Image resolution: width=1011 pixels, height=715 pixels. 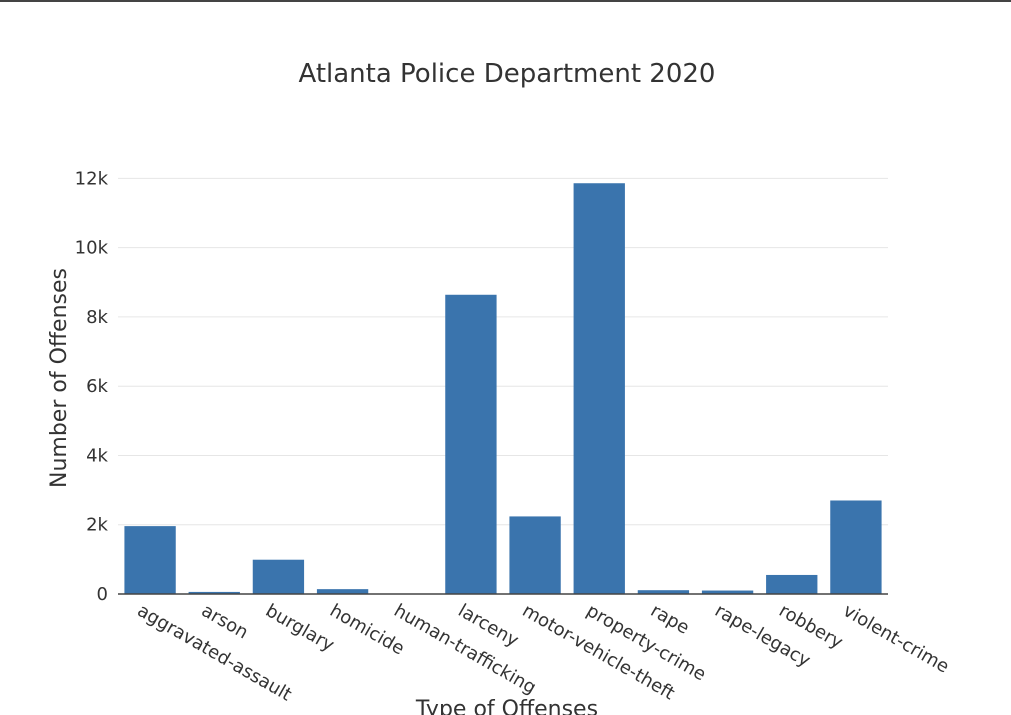 What do you see at coordinates (895, 638) in the screenshot?
I see `x-tick-label: violent-crime` at bounding box center [895, 638].